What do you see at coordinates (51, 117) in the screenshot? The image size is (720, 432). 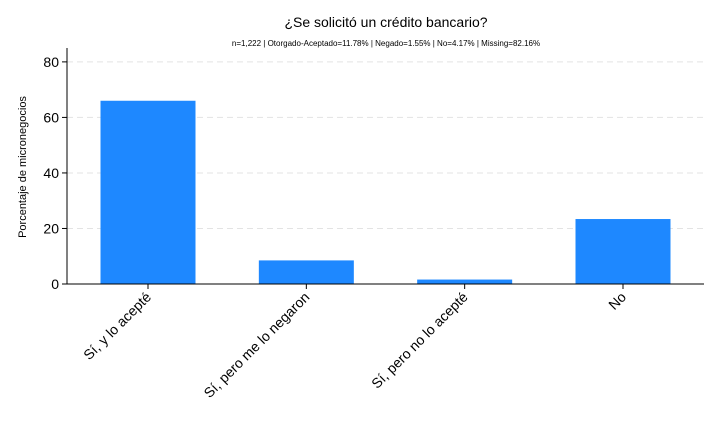 I see `y-tick-label-60: 60` at bounding box center [51, 117].